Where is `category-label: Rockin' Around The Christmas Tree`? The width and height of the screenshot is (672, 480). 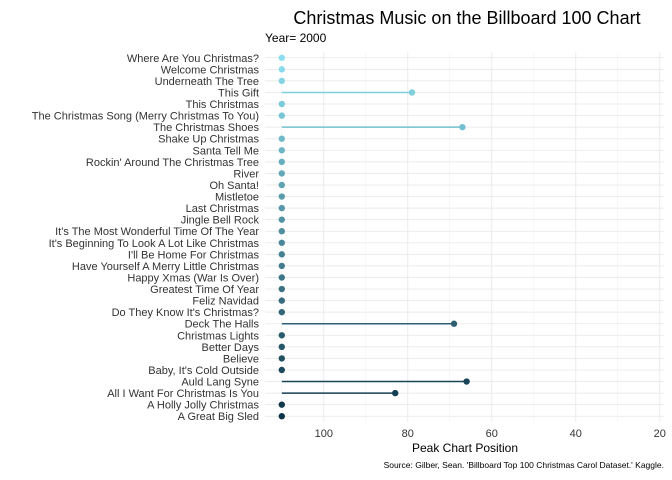 category-label: Rockin' Around The Christmas Tree is located at coordinates (172, 163).